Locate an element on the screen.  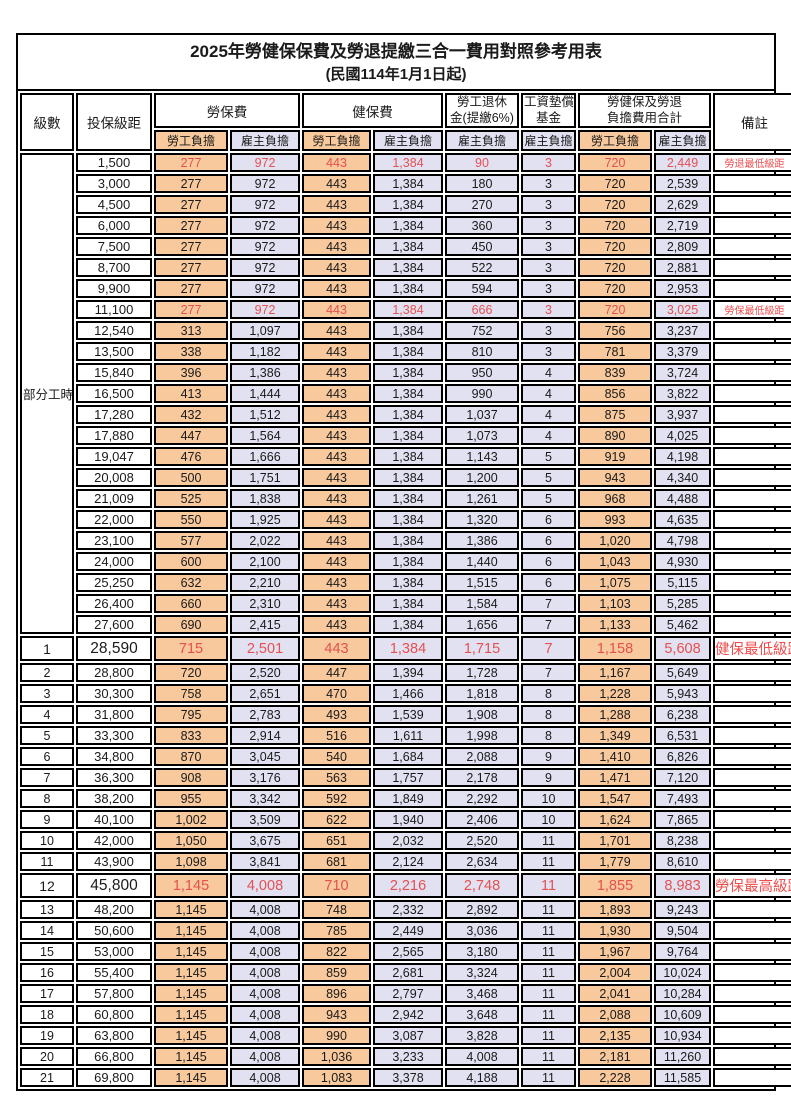
level-cell: 10 is located at coordinates (47, 841).